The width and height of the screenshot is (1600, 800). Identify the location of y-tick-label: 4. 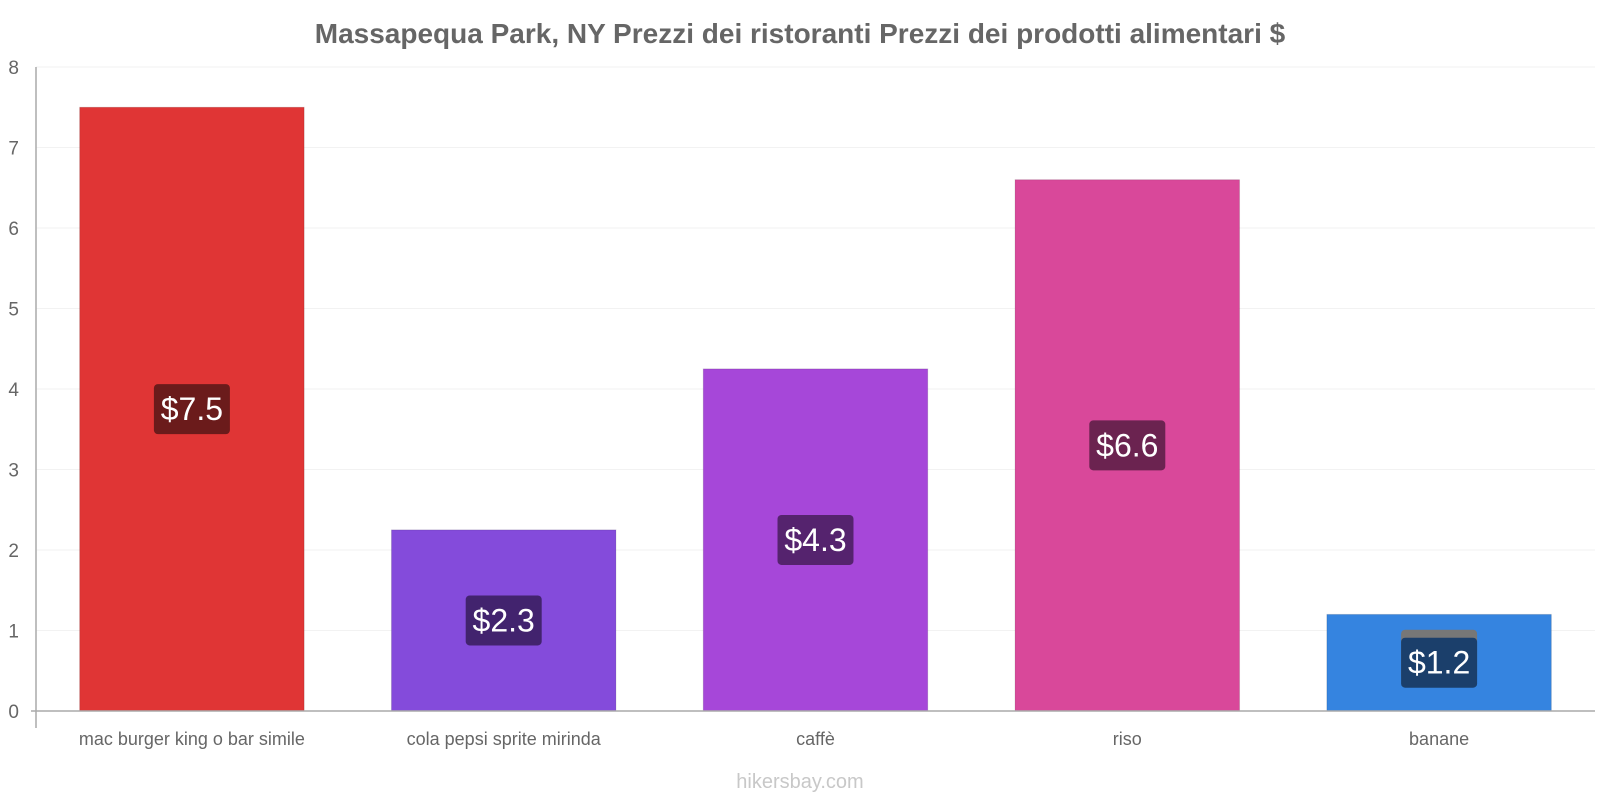
(13, 390).